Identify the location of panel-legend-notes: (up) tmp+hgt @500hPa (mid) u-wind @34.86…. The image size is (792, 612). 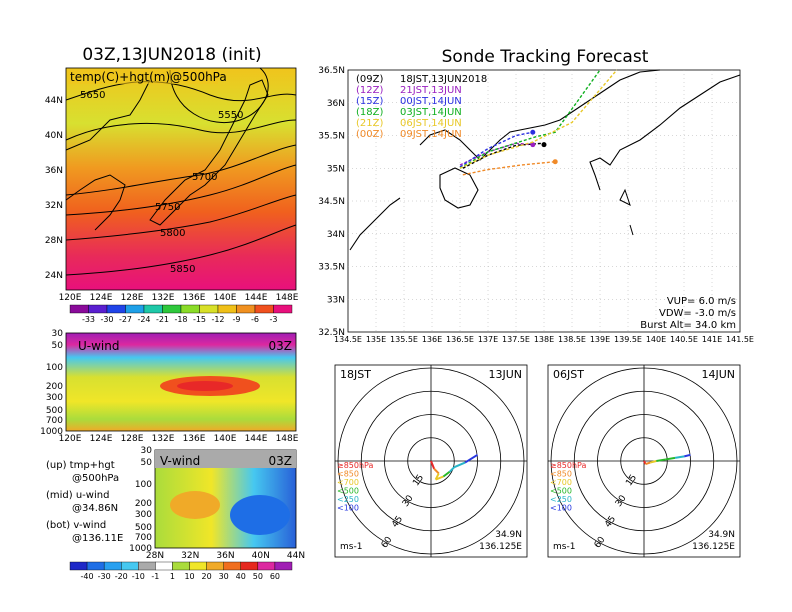
(84, 502).